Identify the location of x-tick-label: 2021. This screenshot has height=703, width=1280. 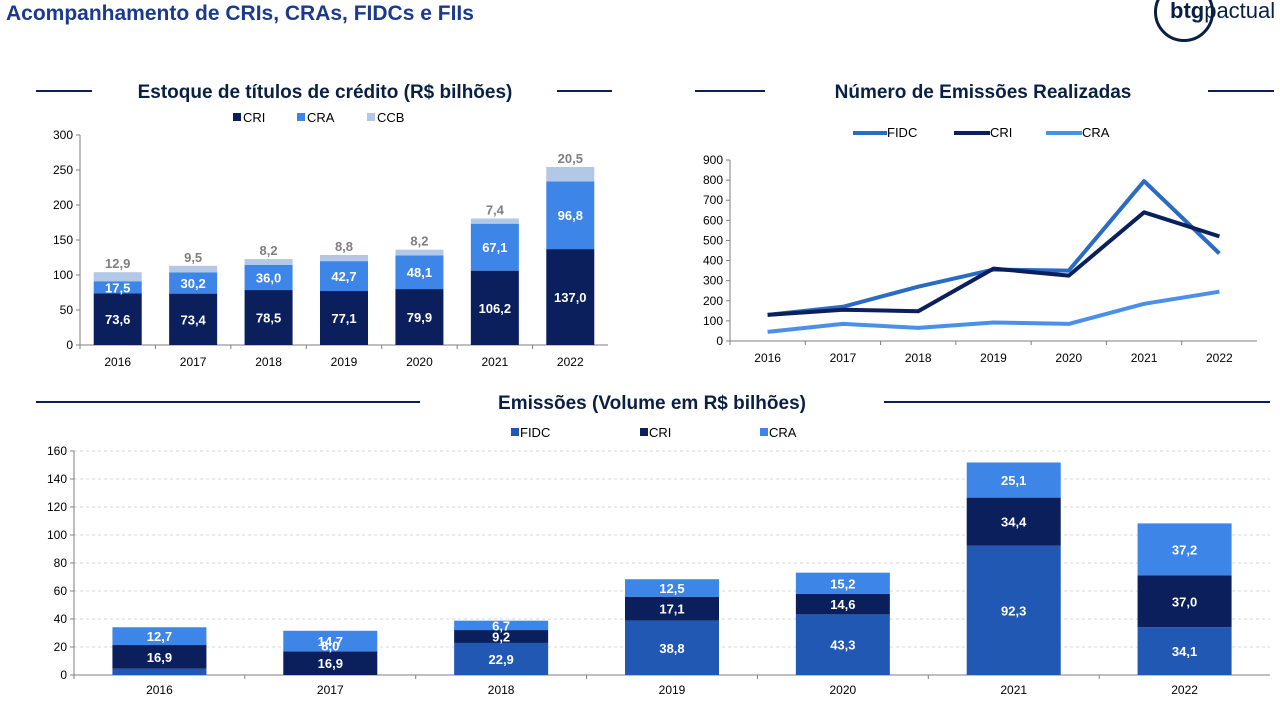
(495, 362).